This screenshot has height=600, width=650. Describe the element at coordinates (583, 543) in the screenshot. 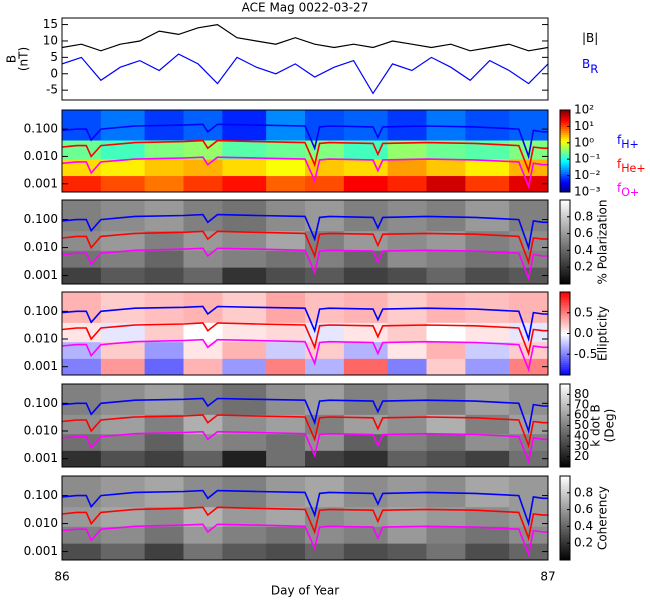

I see `colorbar-tick-label: 0.2` at that location.